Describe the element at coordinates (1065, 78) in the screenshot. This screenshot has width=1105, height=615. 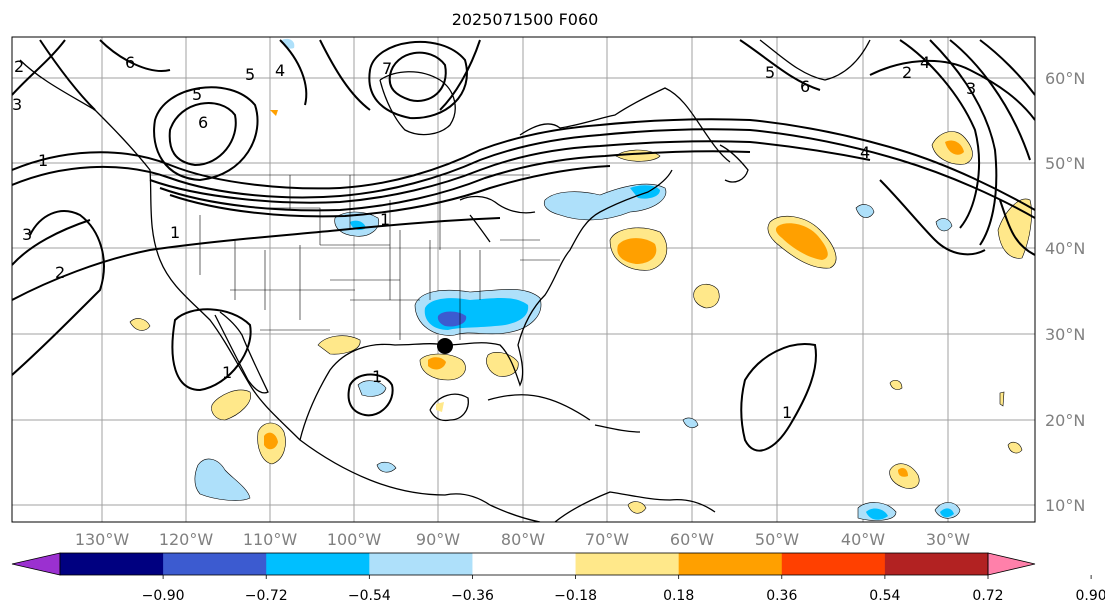
I see `latitude-label: 60°N` at that location.